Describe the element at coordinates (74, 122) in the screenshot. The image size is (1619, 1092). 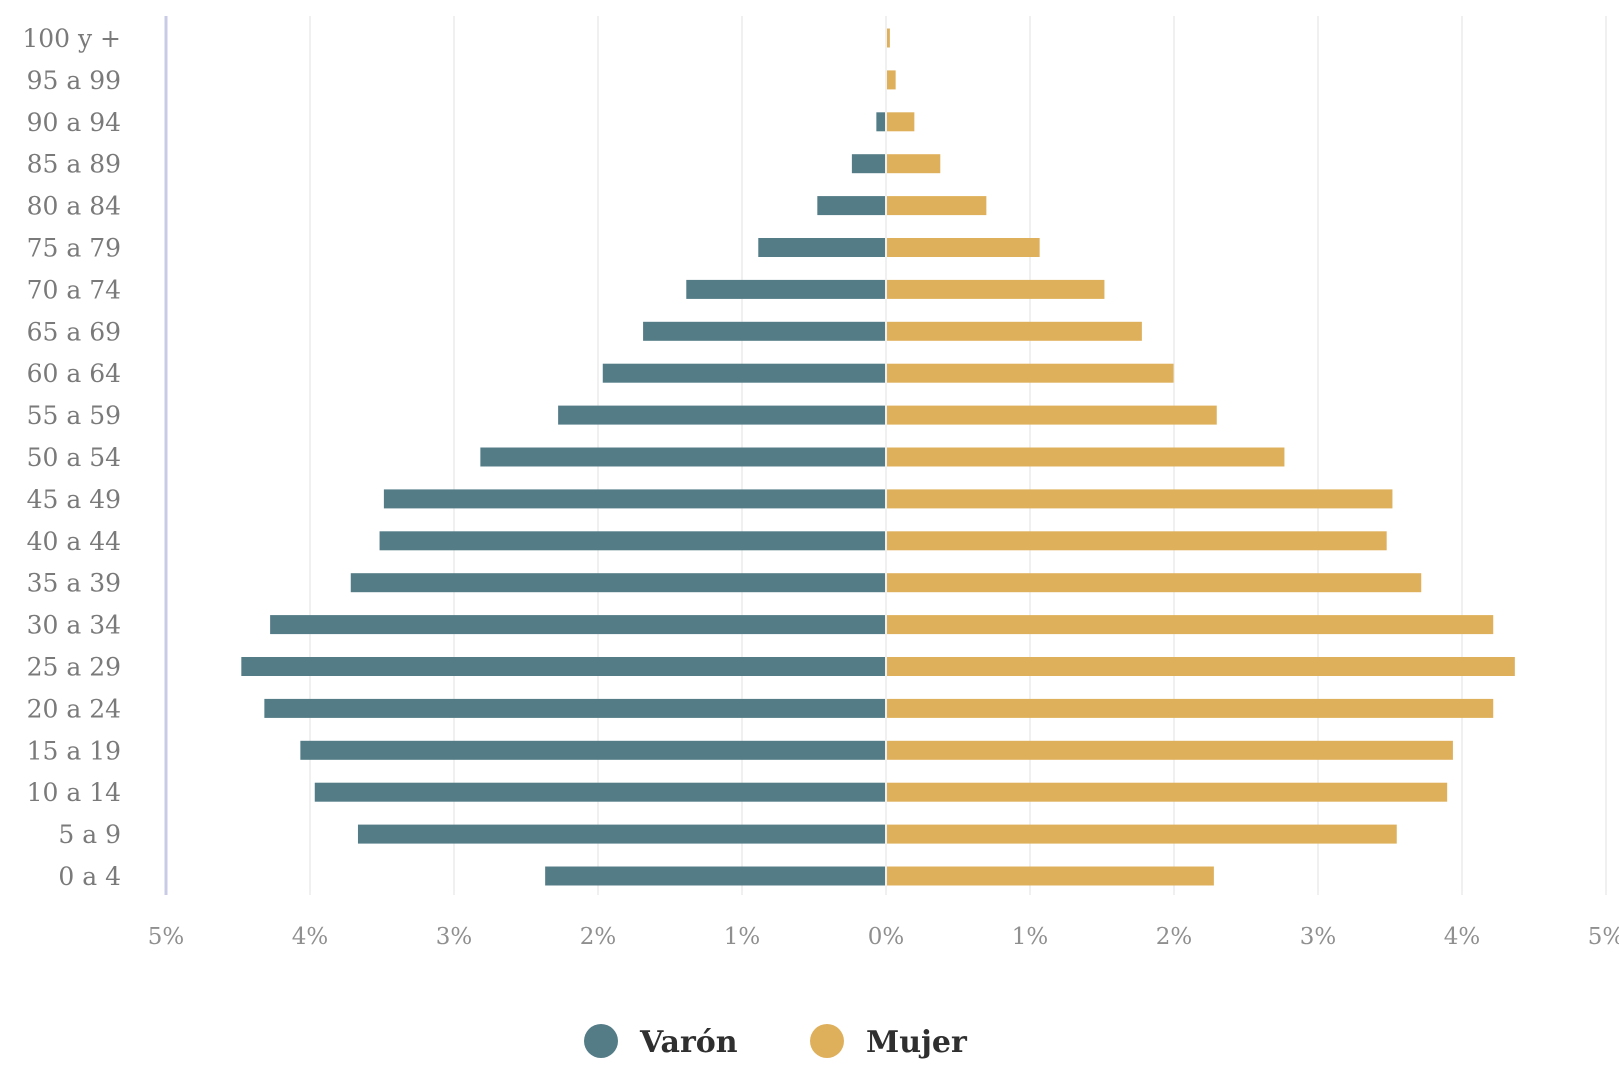
I see `category-label: 90 a 94` at that location.